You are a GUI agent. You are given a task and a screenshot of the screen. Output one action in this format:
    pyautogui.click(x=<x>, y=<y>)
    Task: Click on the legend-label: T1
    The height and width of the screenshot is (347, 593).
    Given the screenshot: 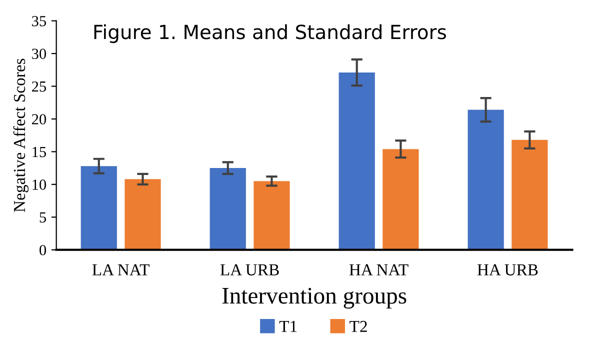 What is the action you would take?
    pyautogui.click(x=288, y=326)
    